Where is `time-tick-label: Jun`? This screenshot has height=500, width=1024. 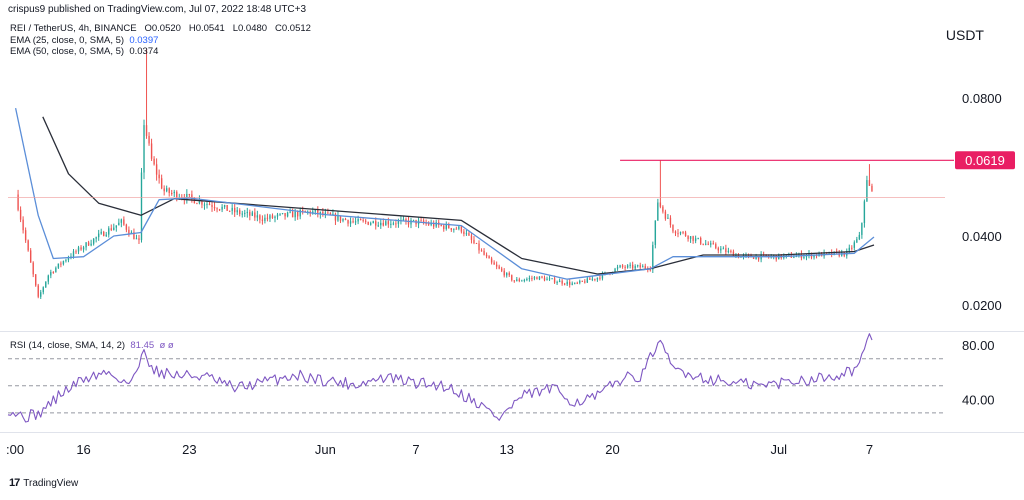
time-tick-label: Jun is located at coordinates (325, 449).